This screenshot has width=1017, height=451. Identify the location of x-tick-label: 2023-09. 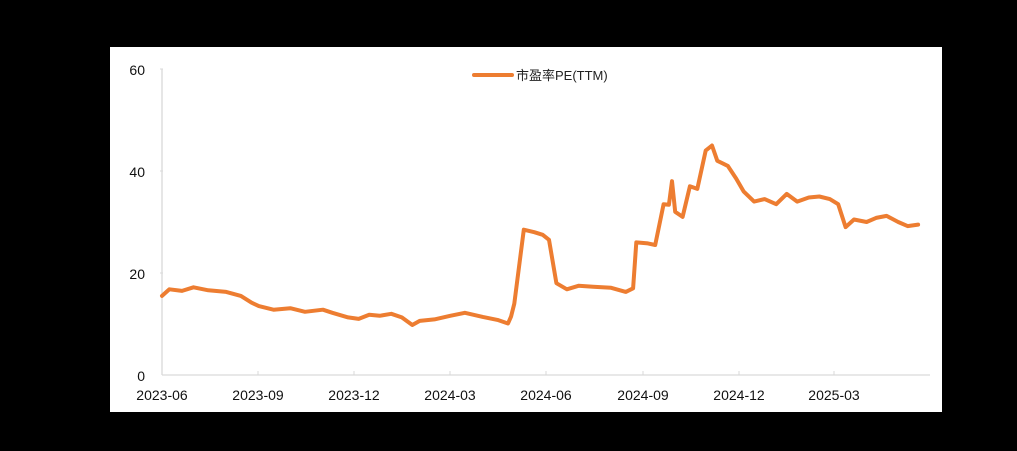
(258, 395).